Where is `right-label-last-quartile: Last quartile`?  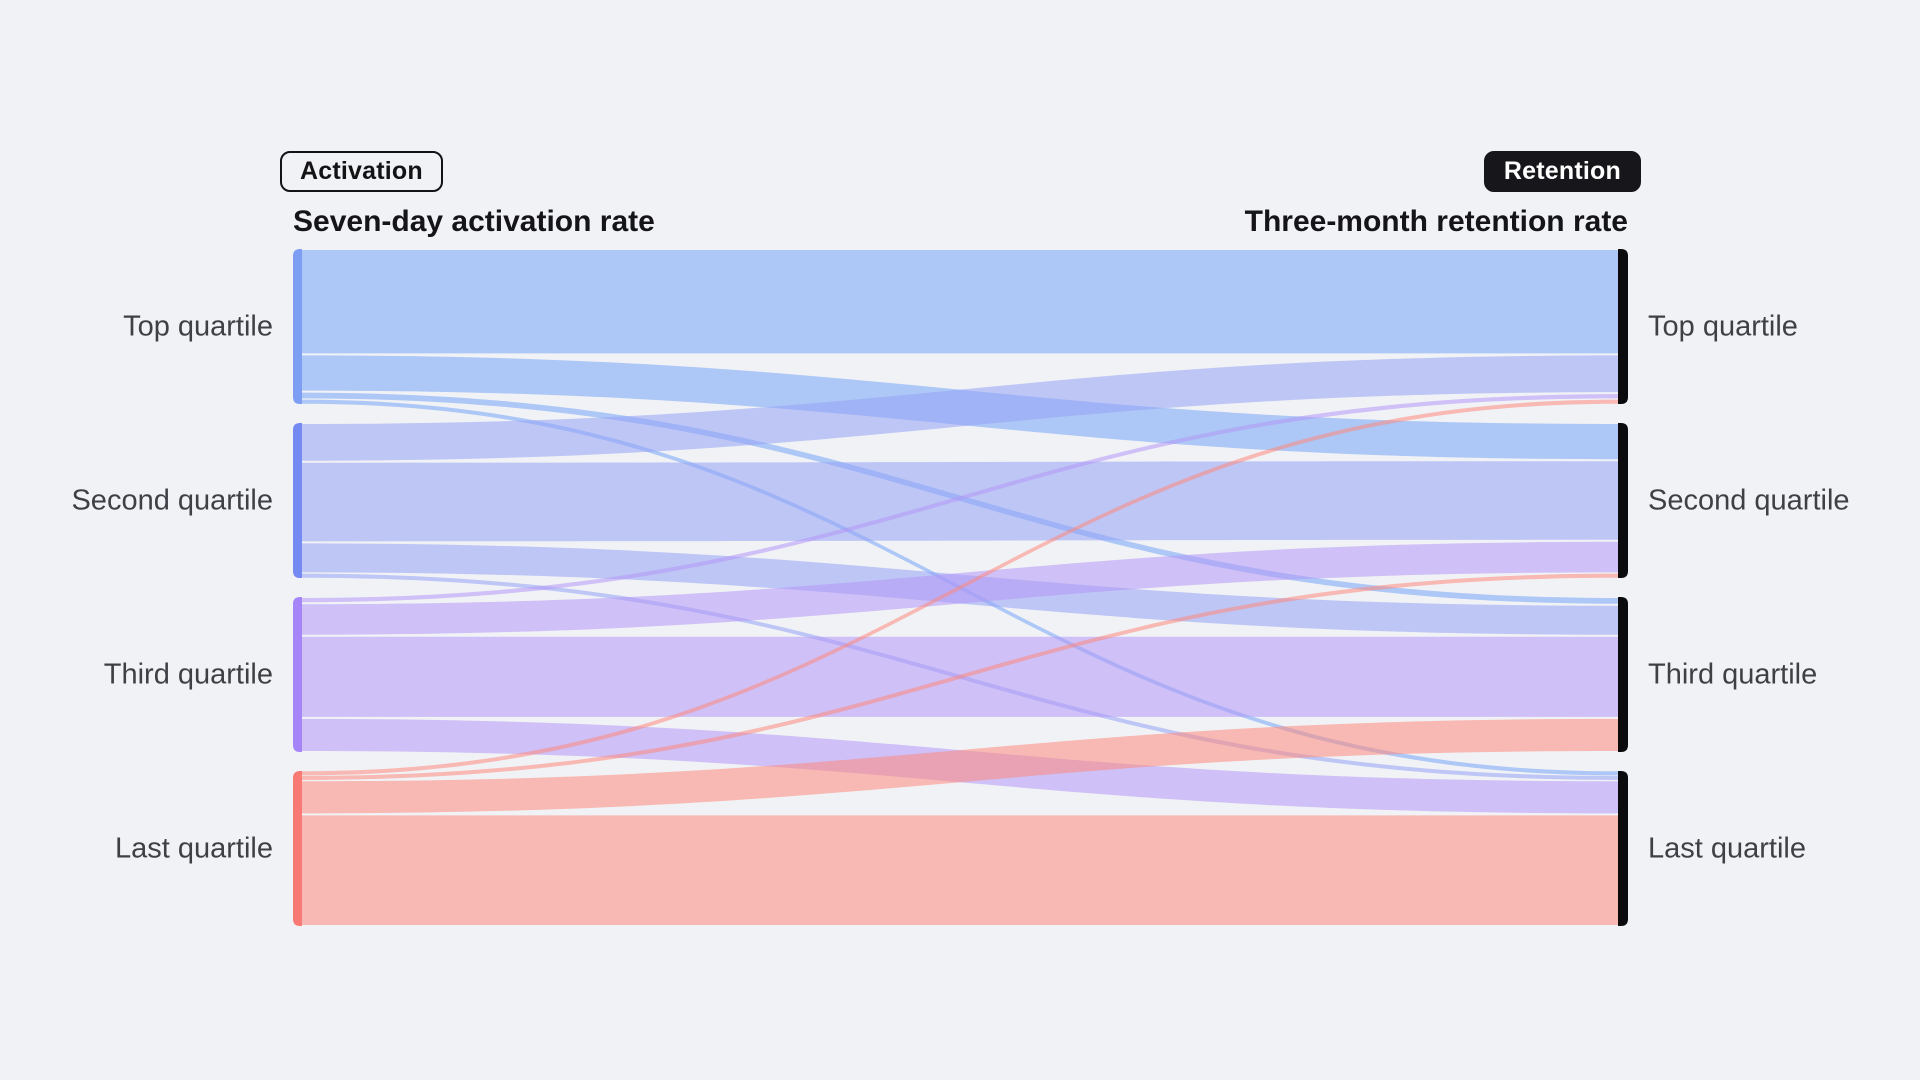 right-label-last-quartile: Last quartile is located at coordinates (1727, 848).